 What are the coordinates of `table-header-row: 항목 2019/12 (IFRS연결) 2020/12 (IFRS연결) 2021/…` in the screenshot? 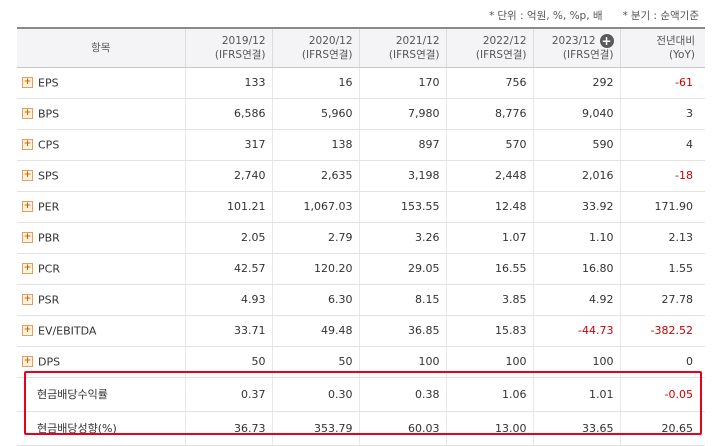 It's located at (361, 47).